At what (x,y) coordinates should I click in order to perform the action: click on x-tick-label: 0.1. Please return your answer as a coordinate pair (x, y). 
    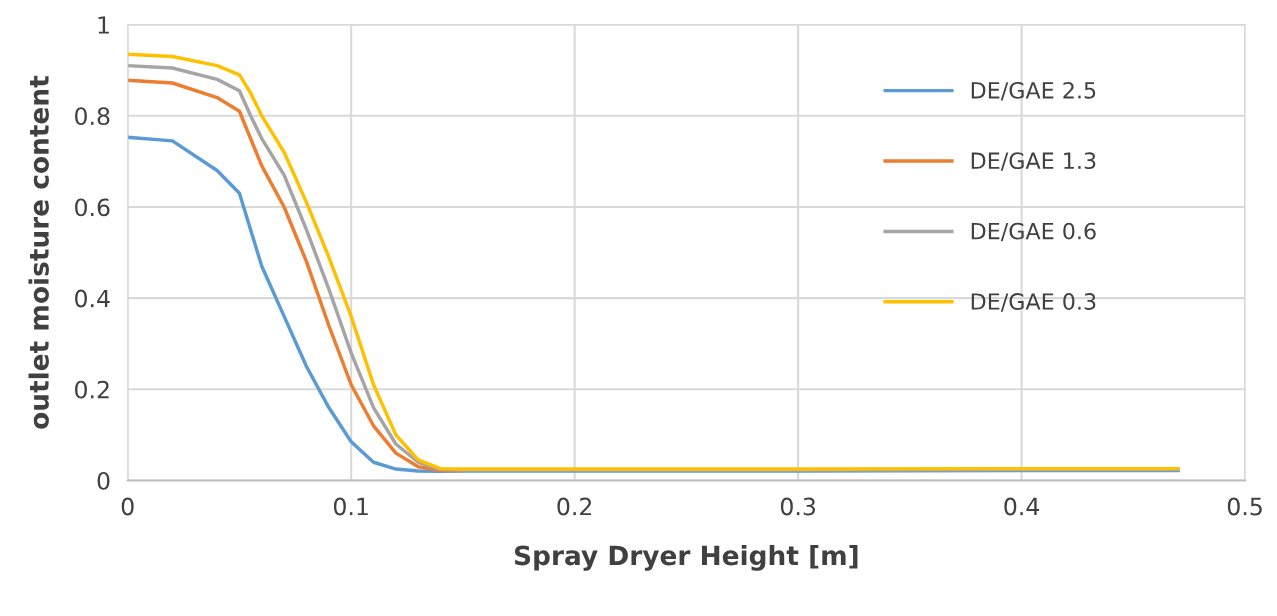
    Looking at the image, I should click on (350, 506).